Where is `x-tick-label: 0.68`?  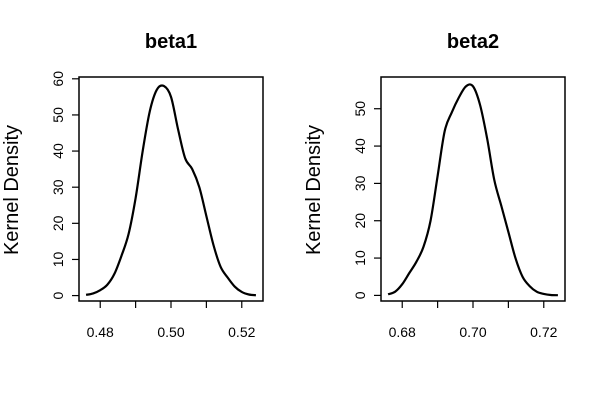
x-tick-label: 0.68 is located at coordinates (402, 332).